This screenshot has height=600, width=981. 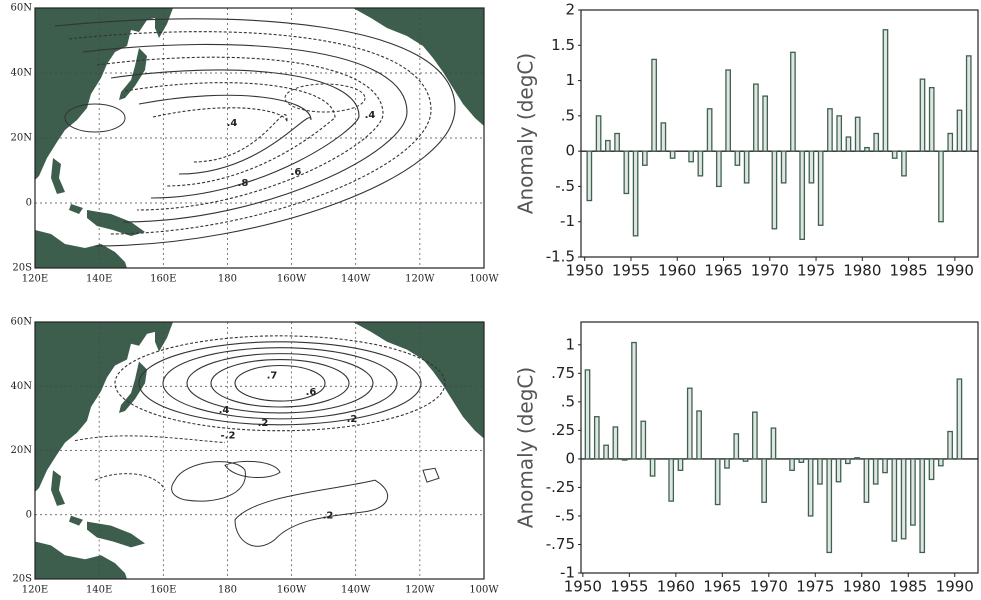 I want to click on lat-label: 0, so click(x=29, y=203).